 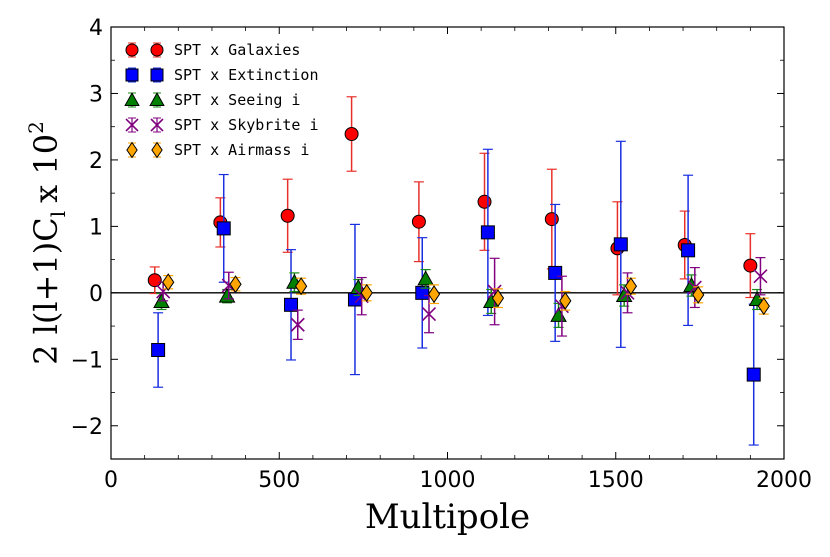 What do you see at coordinates (246, 125) in the screenshot?
I see `legend-label: SPT x Skybrite i` at bounding box center [246, 125].